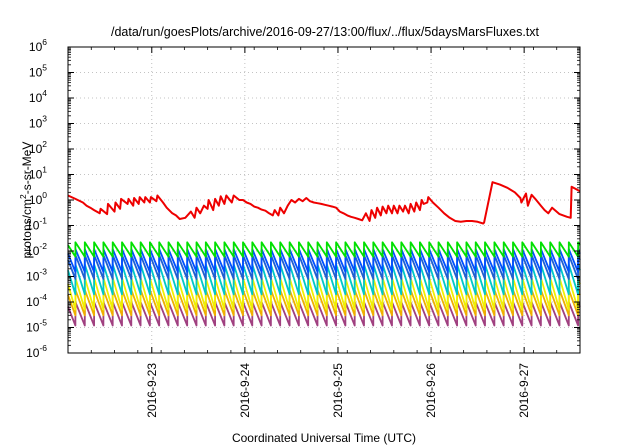  I want to click on y-axis-label: protons/cm2-s-sr-MeV, so click(26, 200).